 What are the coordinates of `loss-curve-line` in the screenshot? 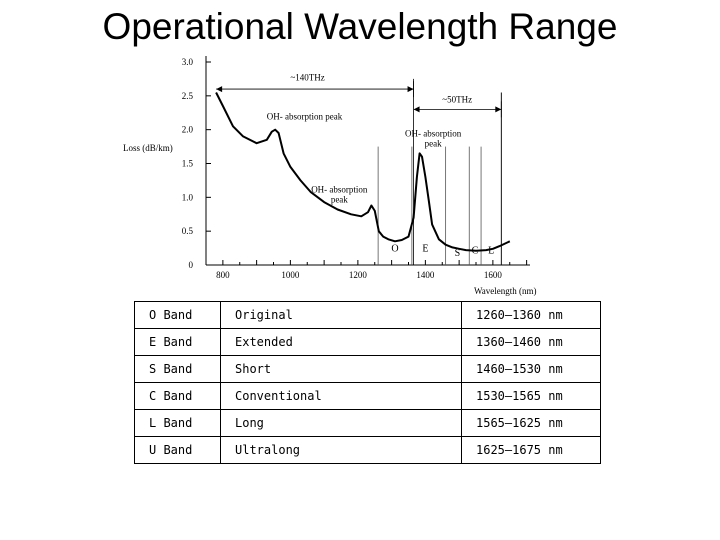 It's located at (363, 172).